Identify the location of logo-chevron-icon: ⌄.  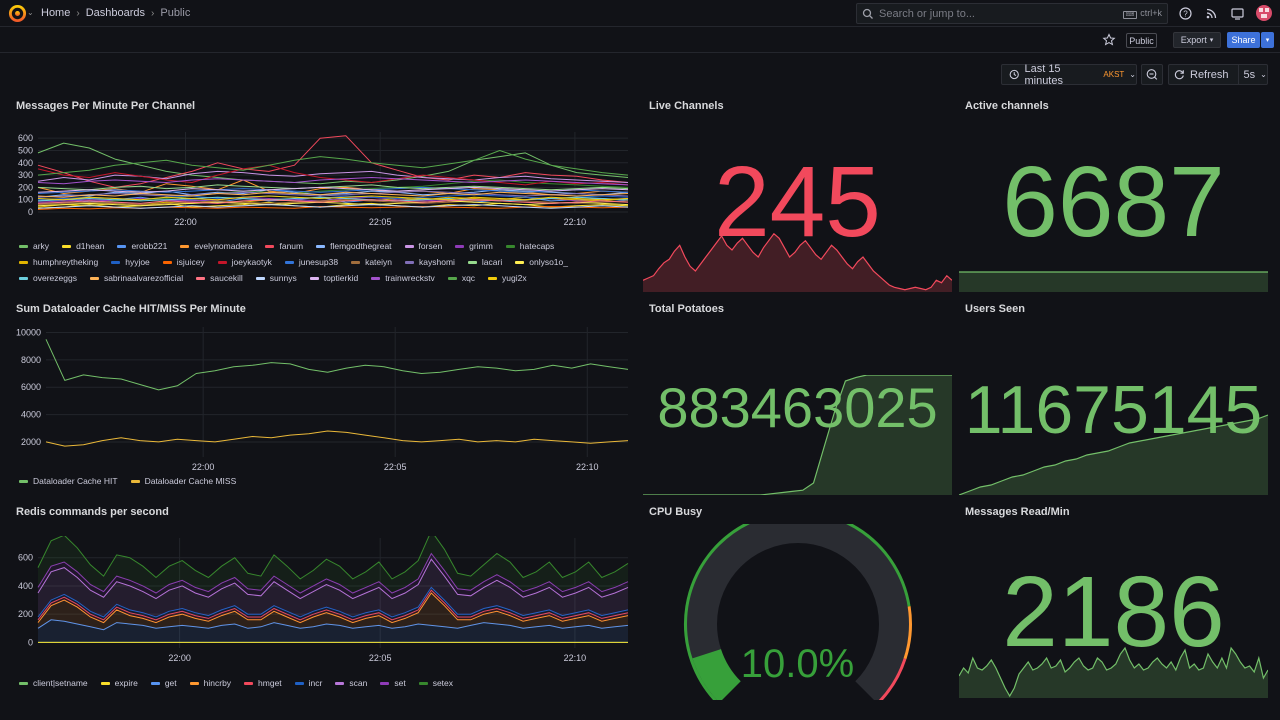
(30, 12).